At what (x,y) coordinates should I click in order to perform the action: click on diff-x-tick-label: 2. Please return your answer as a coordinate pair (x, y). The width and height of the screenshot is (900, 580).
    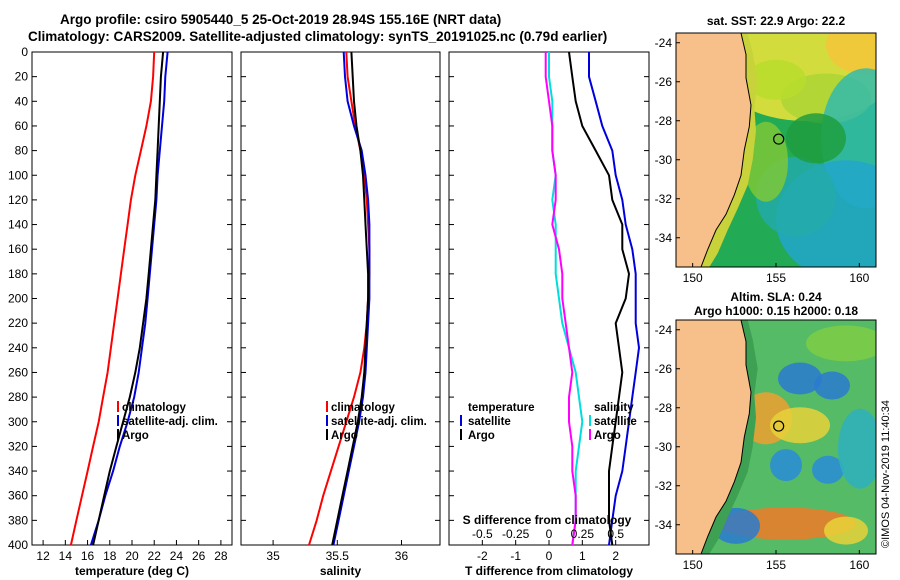
    Looking at the image, I should click on (615, 556).